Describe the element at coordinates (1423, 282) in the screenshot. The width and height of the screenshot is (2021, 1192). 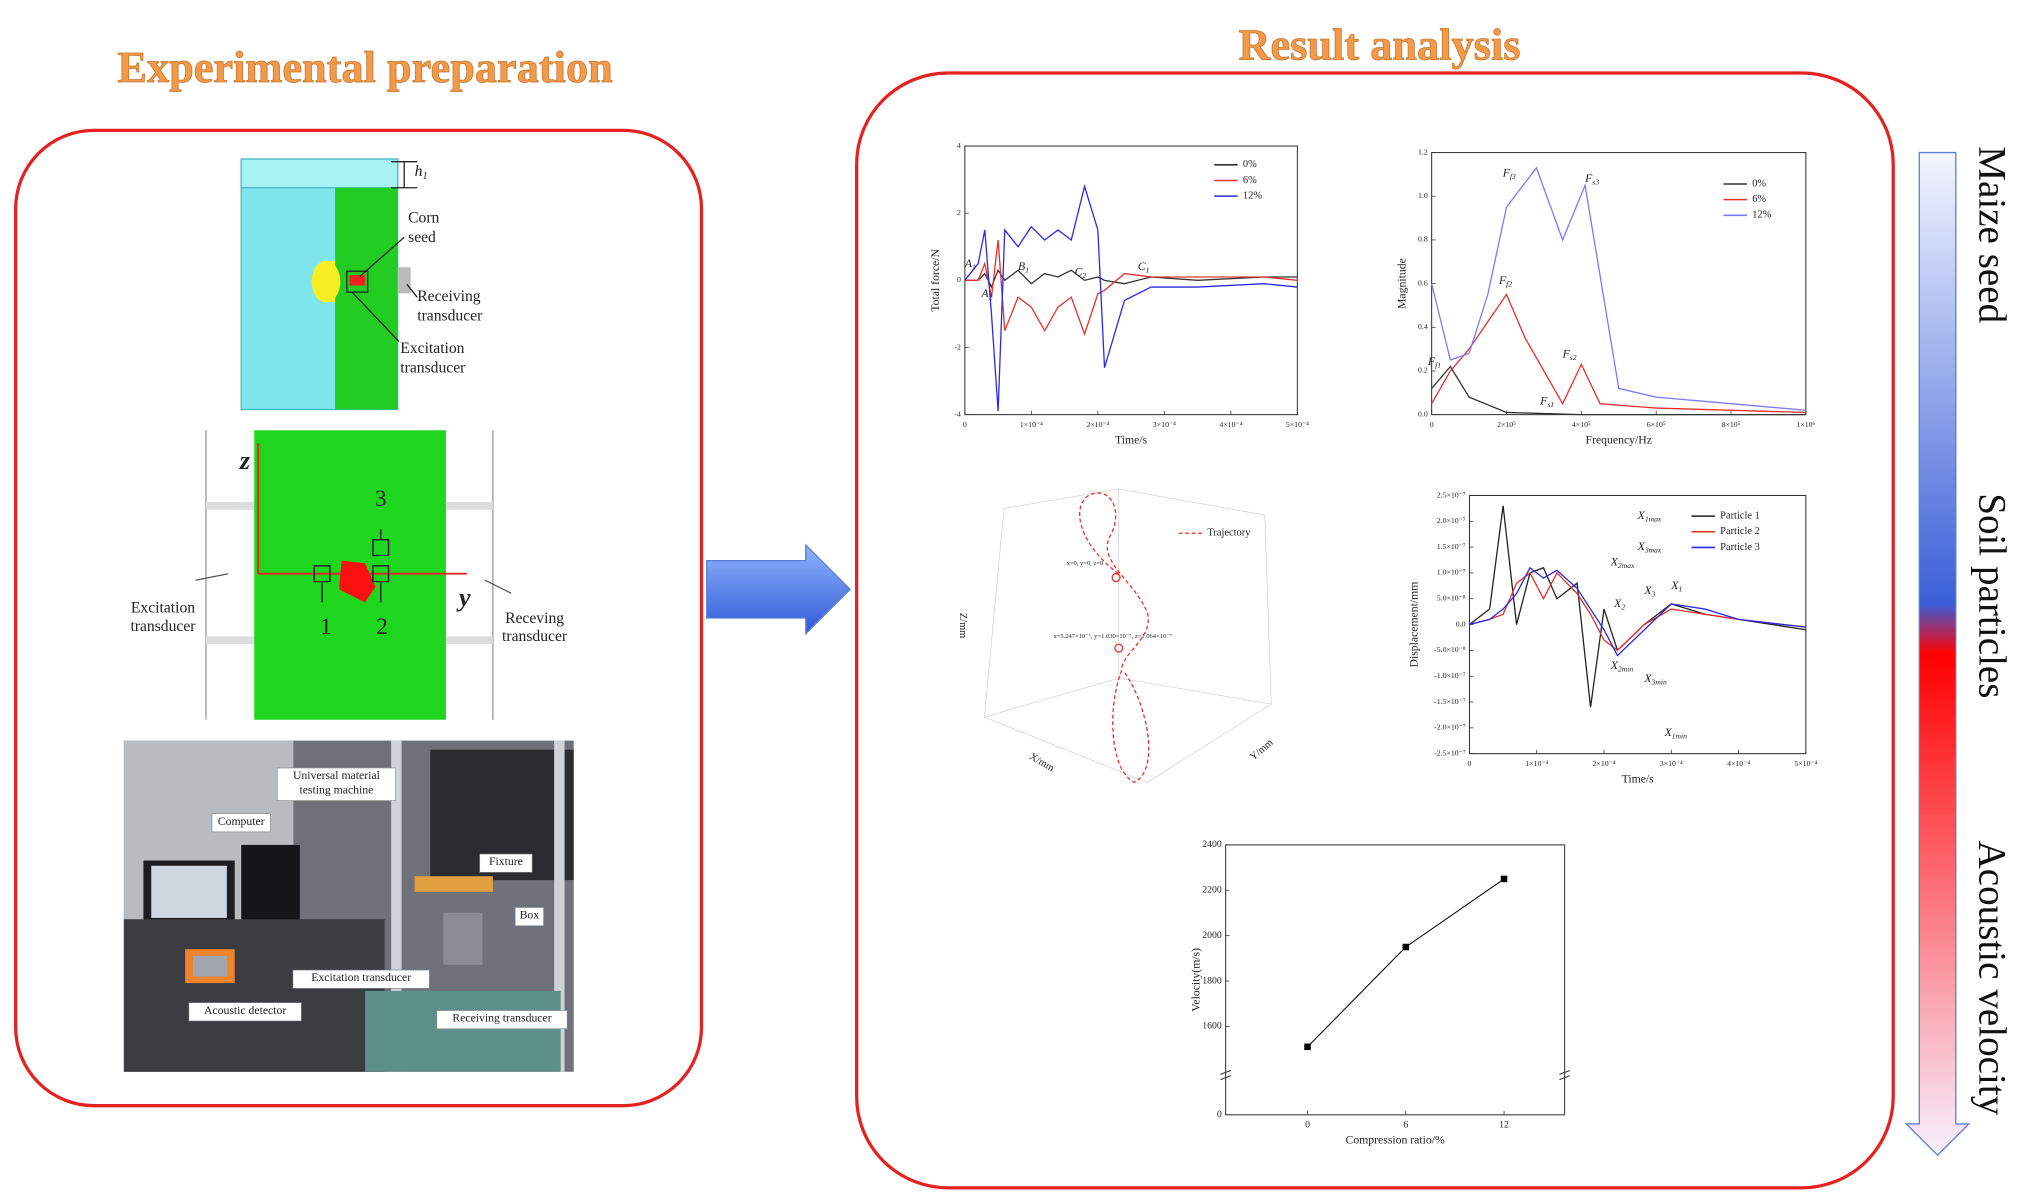
I see `y-tick-label: 0.6` at that location.